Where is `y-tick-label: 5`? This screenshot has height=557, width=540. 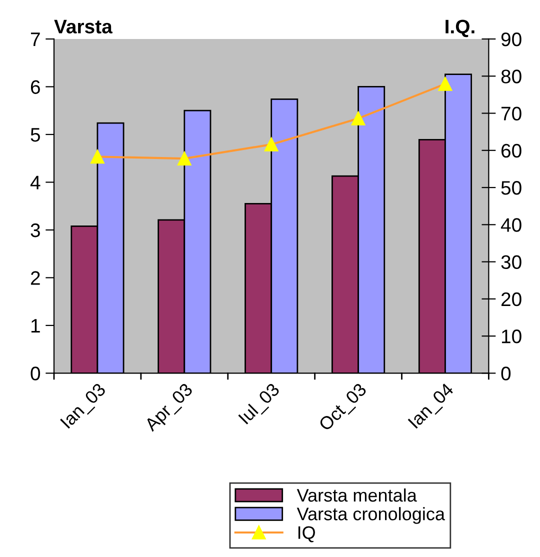 y-tick-label: 5 is located at coordinates (35, 135).